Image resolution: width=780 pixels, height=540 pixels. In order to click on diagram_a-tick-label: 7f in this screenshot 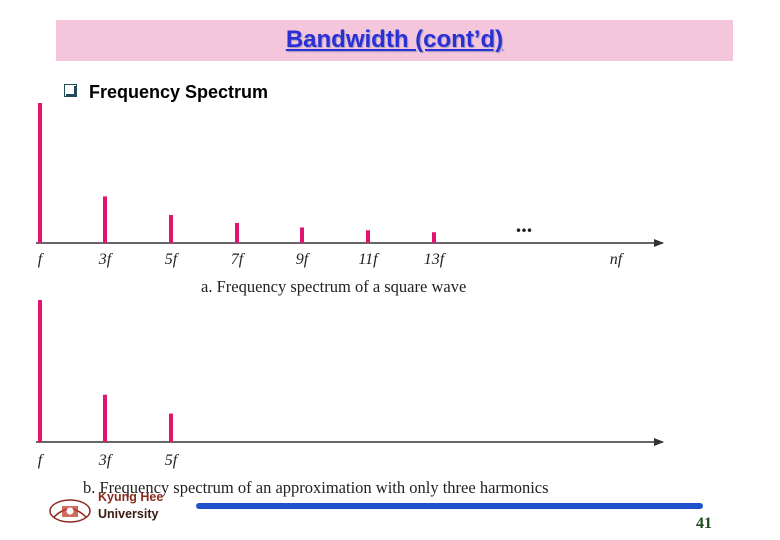, I will do `click(238, 259)`.